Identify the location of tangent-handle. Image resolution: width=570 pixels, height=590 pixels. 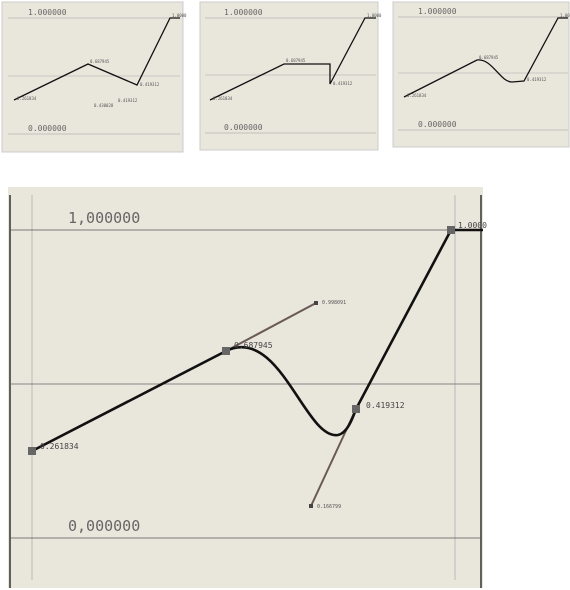
(271, 327).